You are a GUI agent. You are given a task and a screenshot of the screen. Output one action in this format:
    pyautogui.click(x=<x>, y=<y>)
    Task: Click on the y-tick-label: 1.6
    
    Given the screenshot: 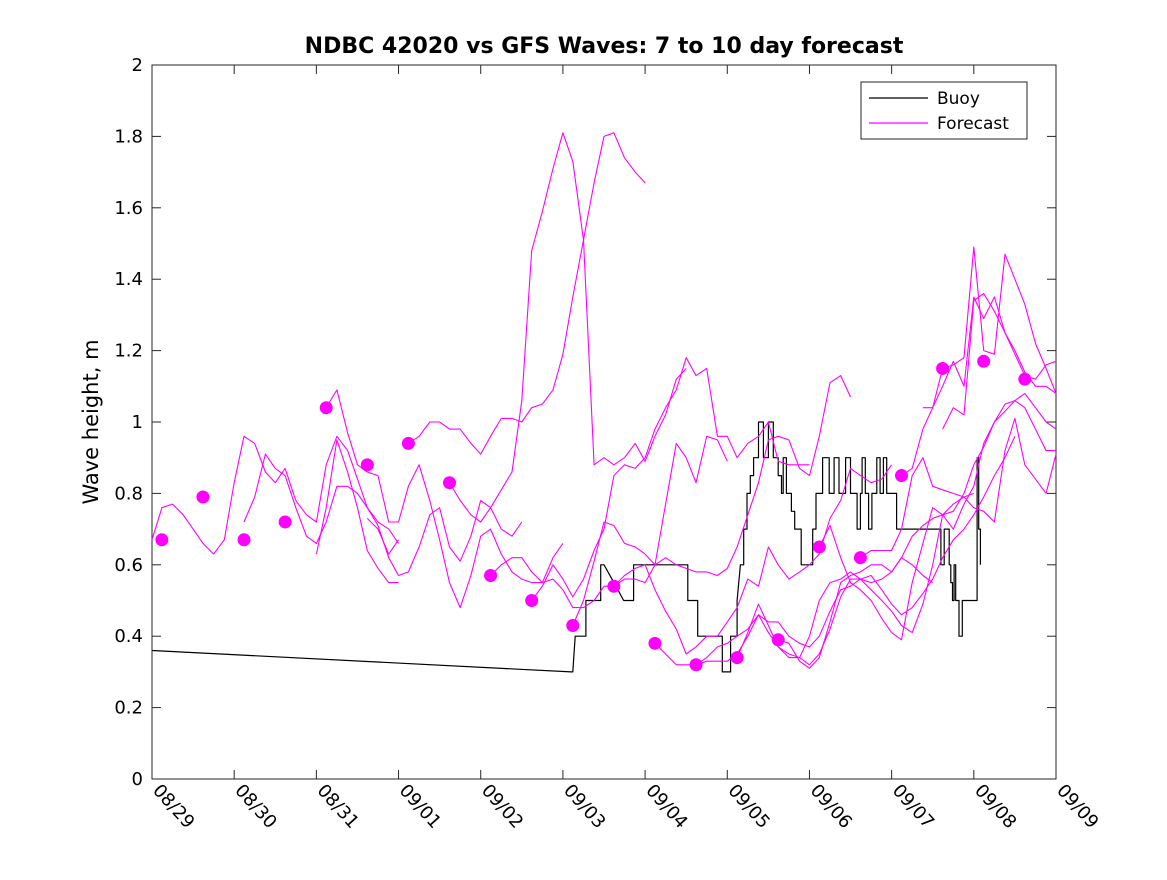 What is the action you would take?
    pyautogui.click(x=128, y=208)
    